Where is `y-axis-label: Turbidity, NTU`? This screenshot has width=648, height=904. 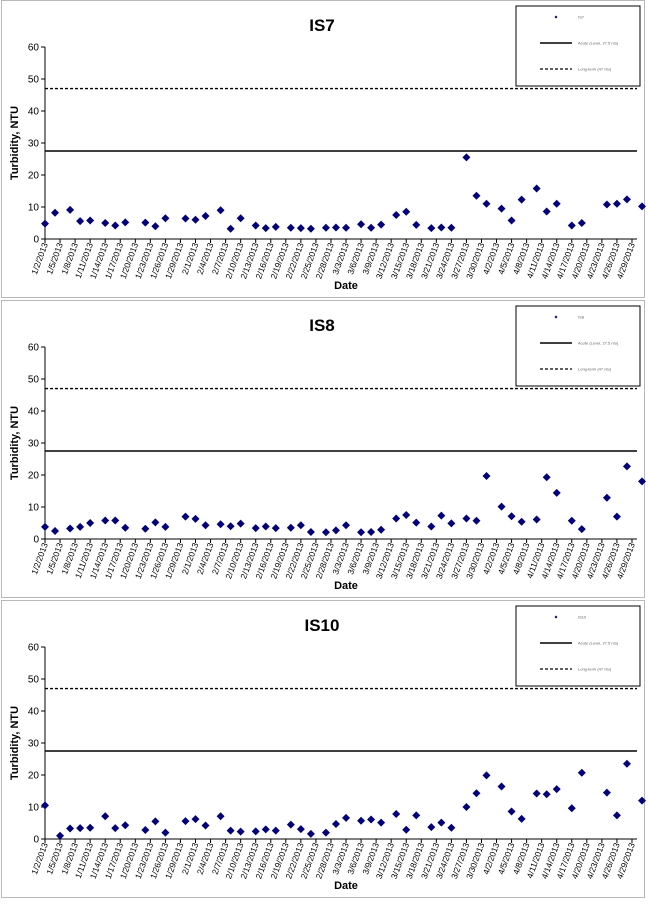 y-axis-label: Turbidity, NTU is located at coordinates (15, 143).